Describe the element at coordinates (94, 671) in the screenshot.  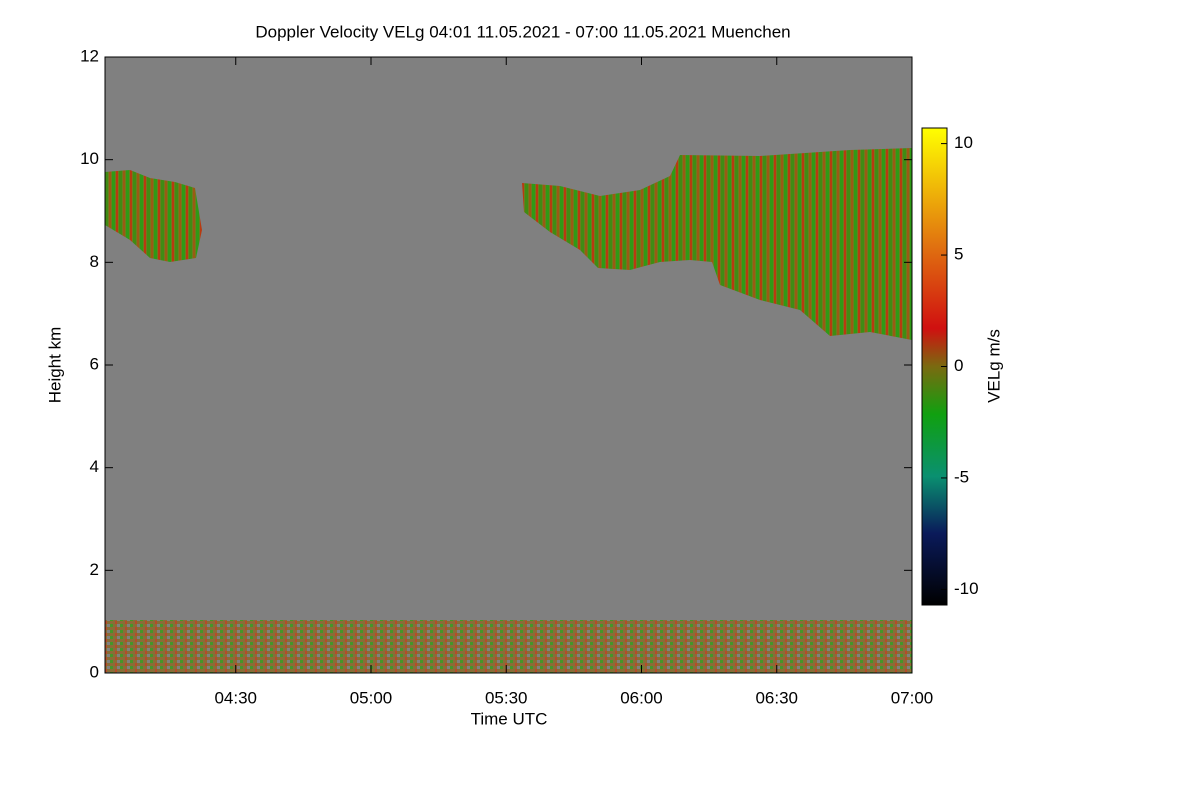
I see `y-tick-label: 0` at that location.